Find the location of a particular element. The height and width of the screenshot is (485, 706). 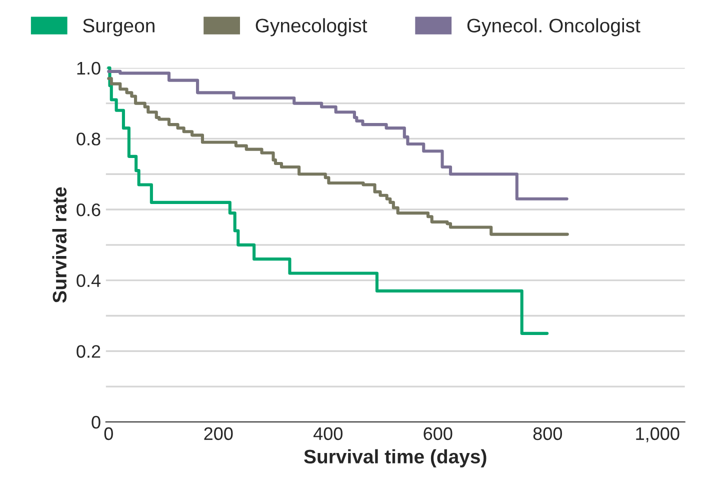

y-tick-label: 0.6 is located at coordinates (88, 209).